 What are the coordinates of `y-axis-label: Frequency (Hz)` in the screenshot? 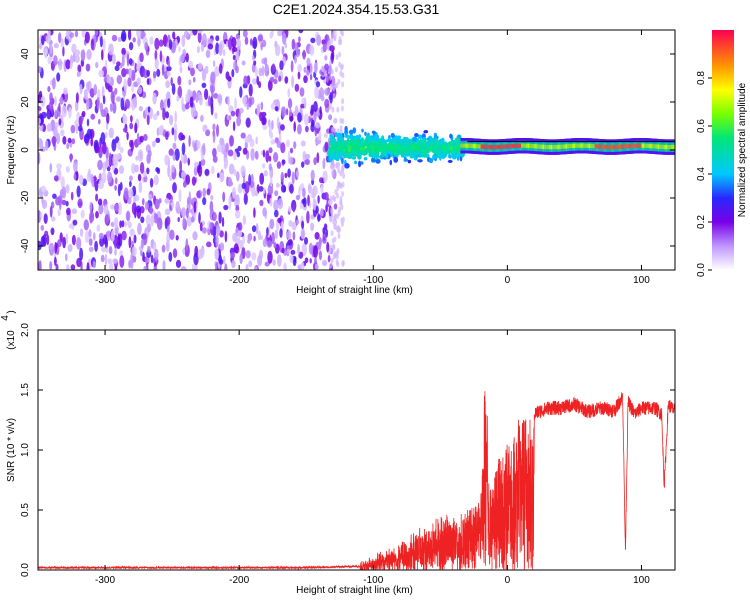 It's located at (11, 150).